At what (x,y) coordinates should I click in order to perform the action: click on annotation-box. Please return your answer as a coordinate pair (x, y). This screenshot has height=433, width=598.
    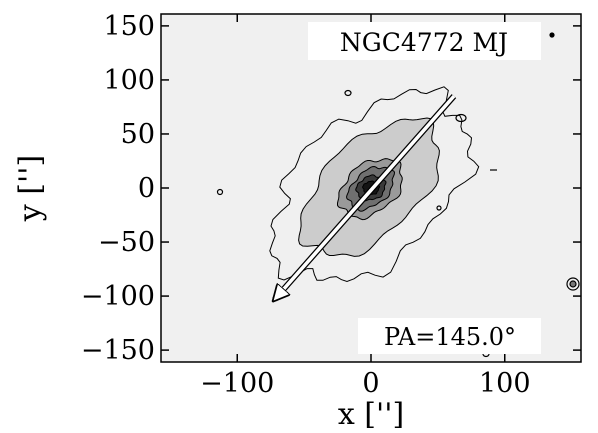
    Looking at the image, I should click on (449, 336).